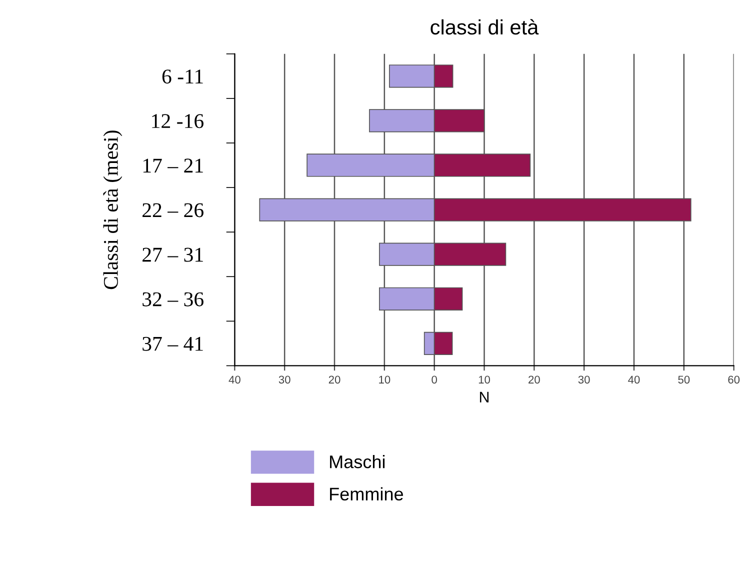 This screenshot has height=567, width=745. What do you see at coordinates (182, 77) in the screenshot?
I see `y-tick-label: 6 -11` at bounding box center [182, 77].